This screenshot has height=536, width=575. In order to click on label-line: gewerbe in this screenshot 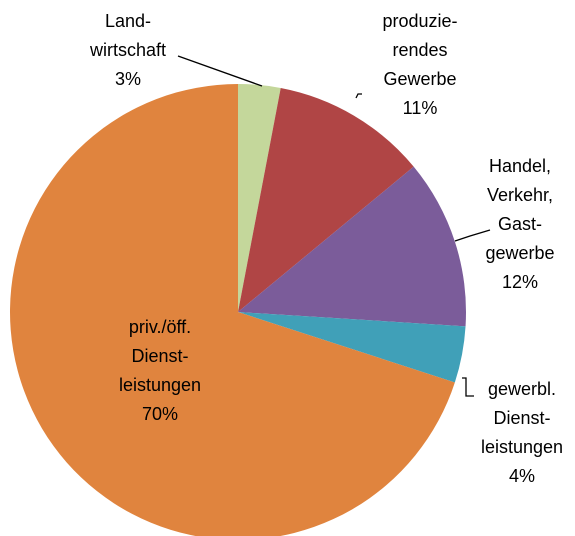, I will do `click(519, 253)`.